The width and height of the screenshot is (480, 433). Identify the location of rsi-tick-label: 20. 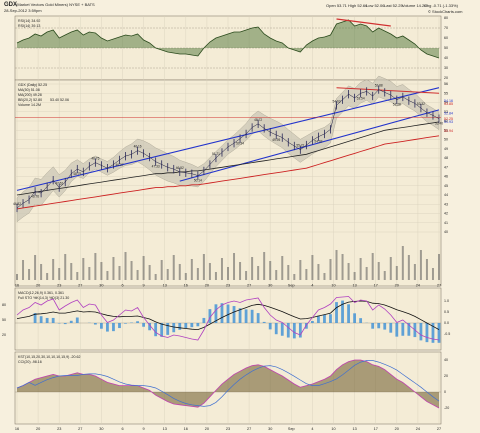
(446, 78).